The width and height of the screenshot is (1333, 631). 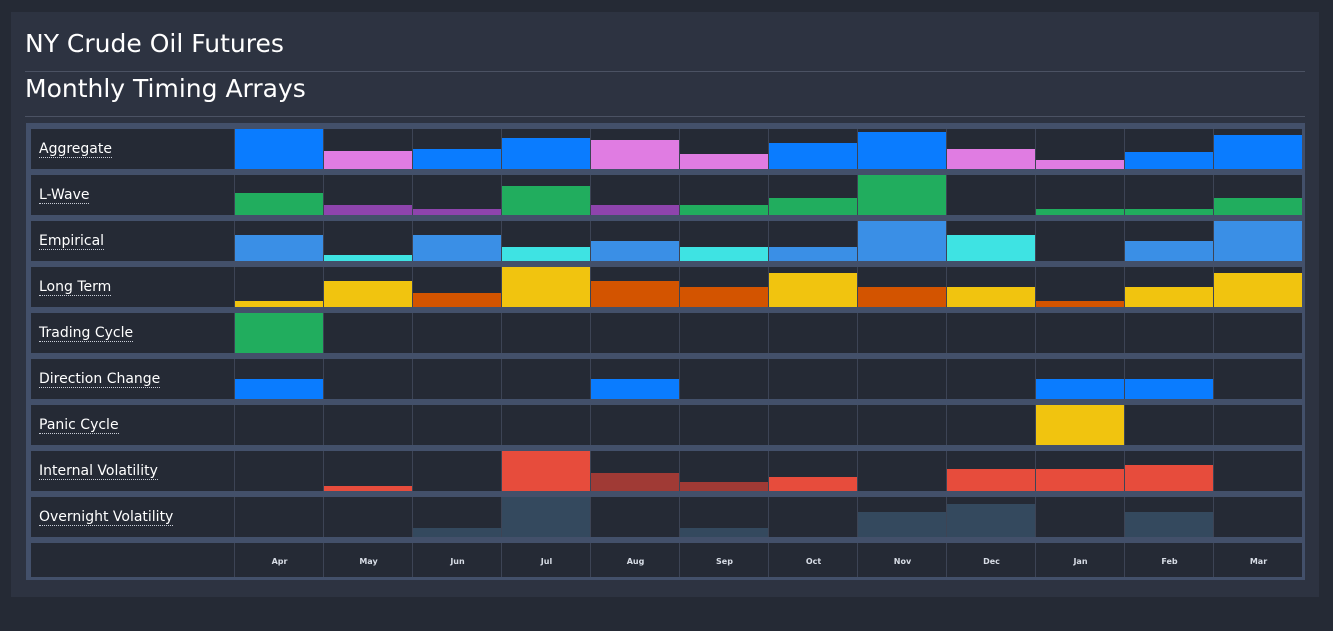 What do you see at coordinates (98, 471) in the screenshot?
I see `row-label-internal-volatility: Internal Volatility` at bounding box center [98, 471].